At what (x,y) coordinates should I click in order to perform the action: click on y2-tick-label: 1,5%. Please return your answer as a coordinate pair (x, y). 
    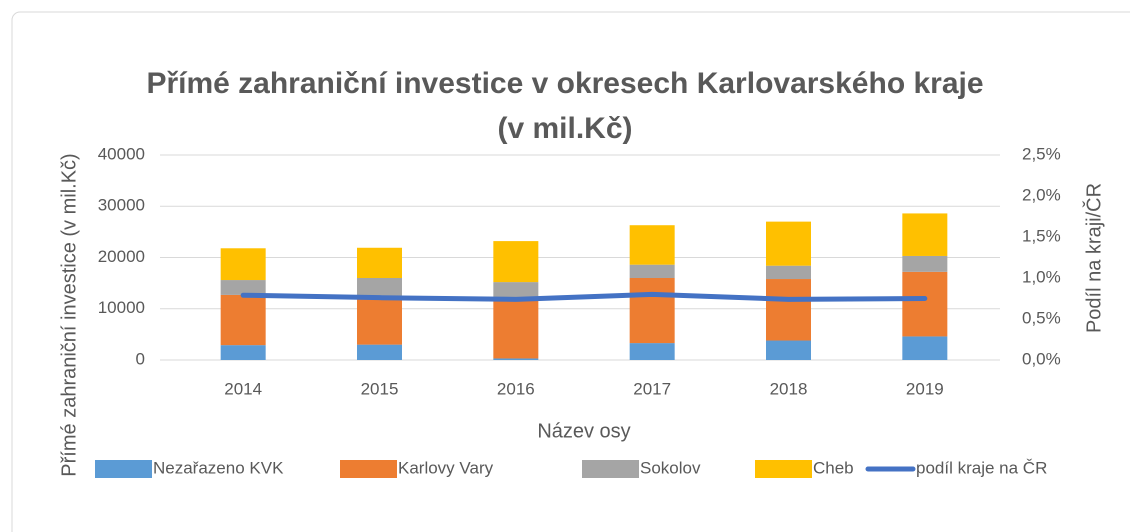
    Looking at the image, I should click on (1041, 235).